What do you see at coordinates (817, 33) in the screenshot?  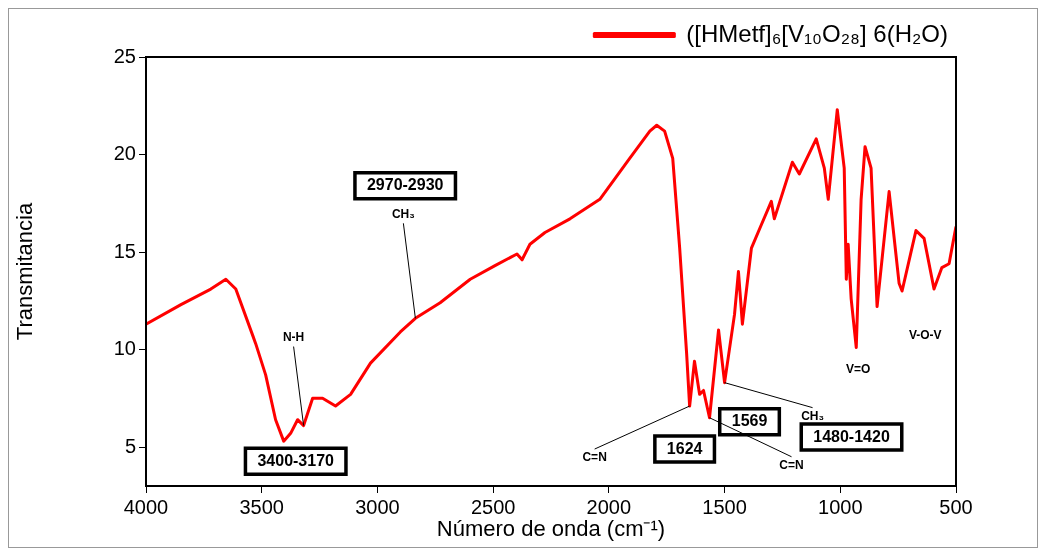 I see `legend-label: ([HMetf]₆[V₁₀O₂₈] 6(H₂O)` at bounding box center [817, 33].